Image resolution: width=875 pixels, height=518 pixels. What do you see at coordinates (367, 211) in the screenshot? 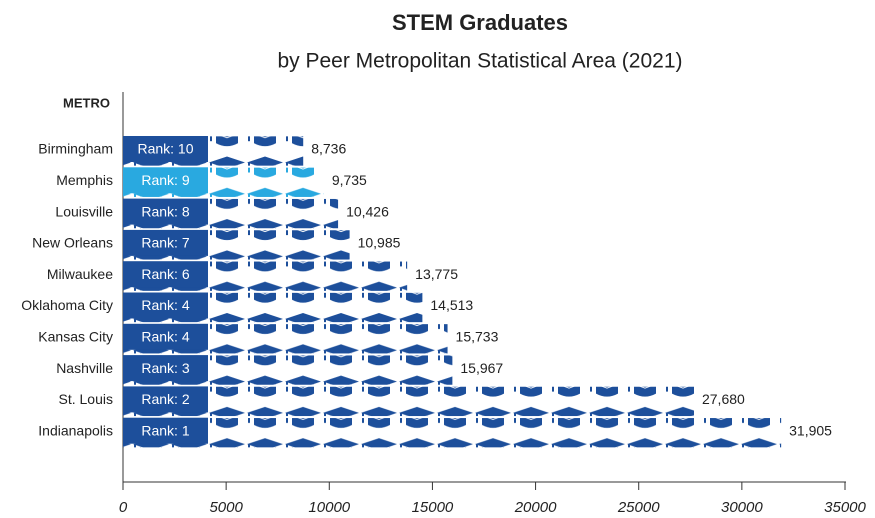
I see `value-label: 10,426` at bounding box center [367, 211].